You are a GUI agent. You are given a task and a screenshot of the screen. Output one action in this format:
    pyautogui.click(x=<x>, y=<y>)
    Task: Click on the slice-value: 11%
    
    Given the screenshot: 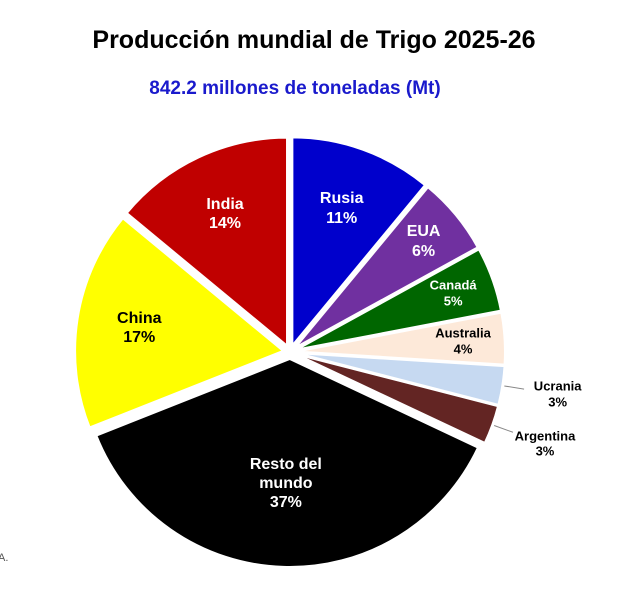 What is the action you would take?
    pyautogui.click(x=342, y=218)
    